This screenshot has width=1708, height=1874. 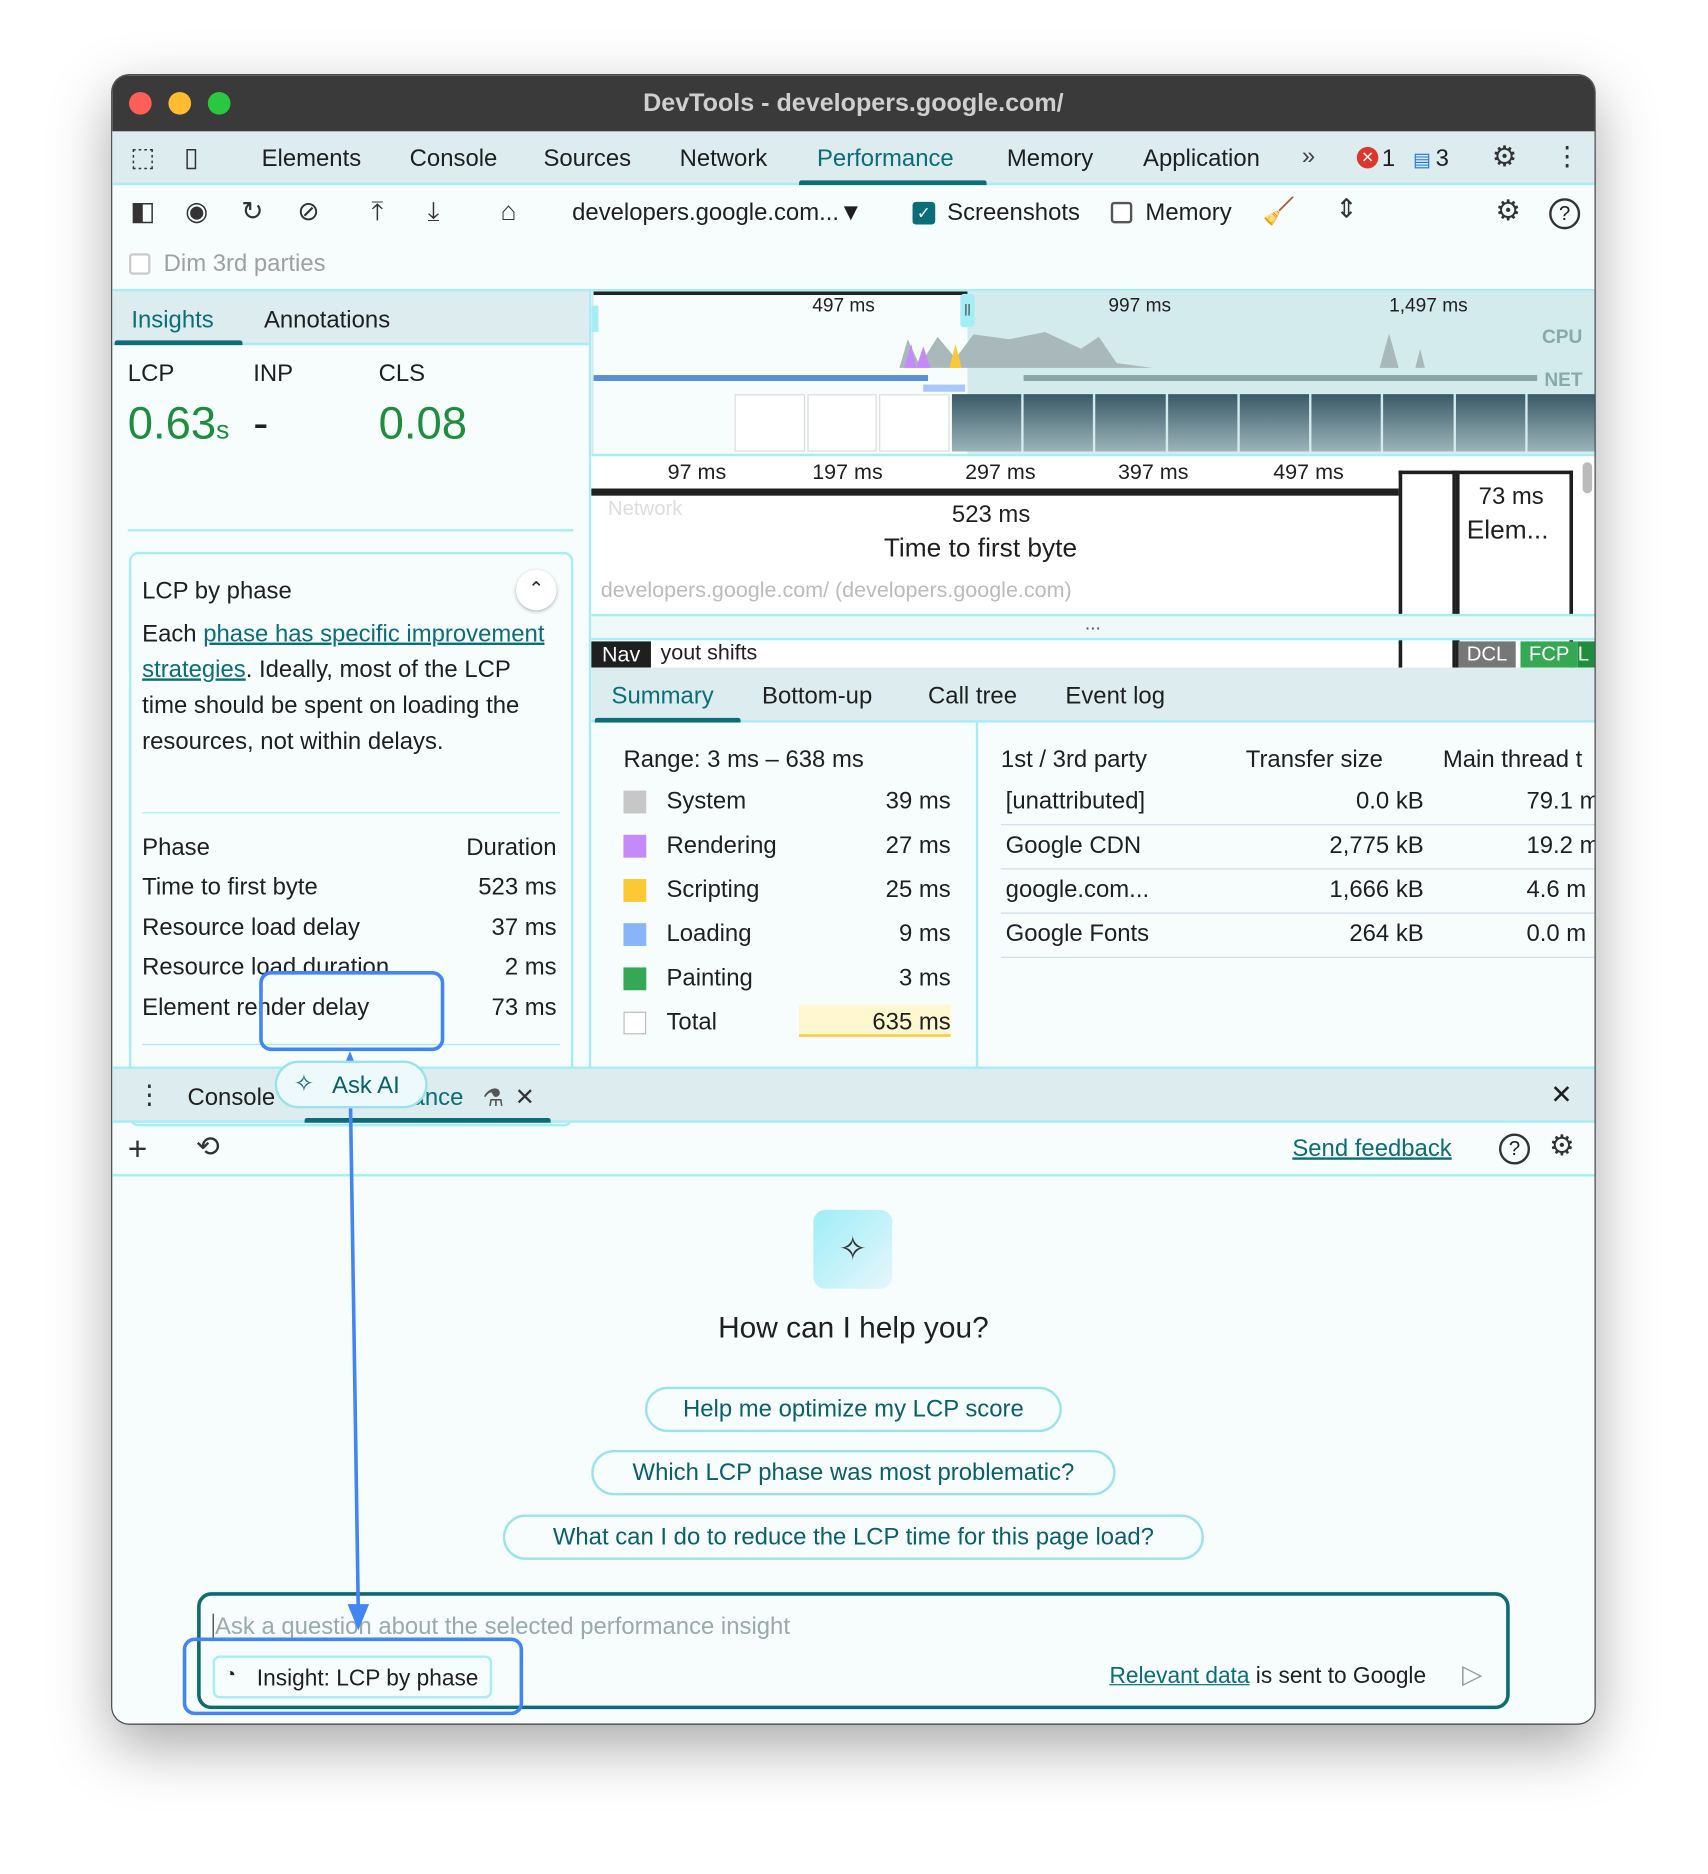 What do you see at coordinates (924, 978) in the screenshot?
I see `category-value: 3 ms` at bounding box center [924, 978].